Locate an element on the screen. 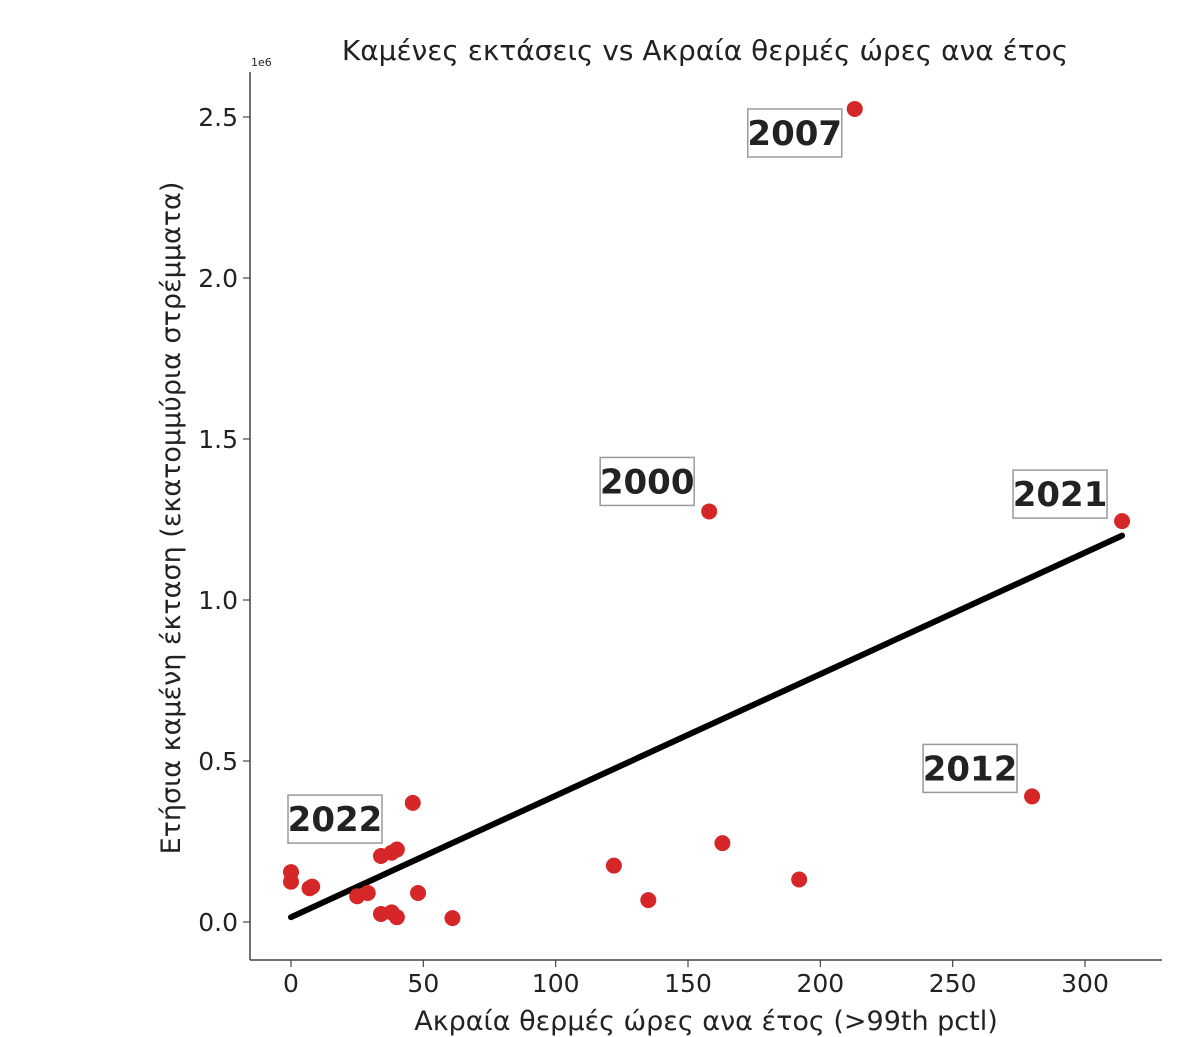 The height and width of the screenshot is (1037, 1200). y-axis-offset-label: 1e6 is located at coordinates (261, 62).